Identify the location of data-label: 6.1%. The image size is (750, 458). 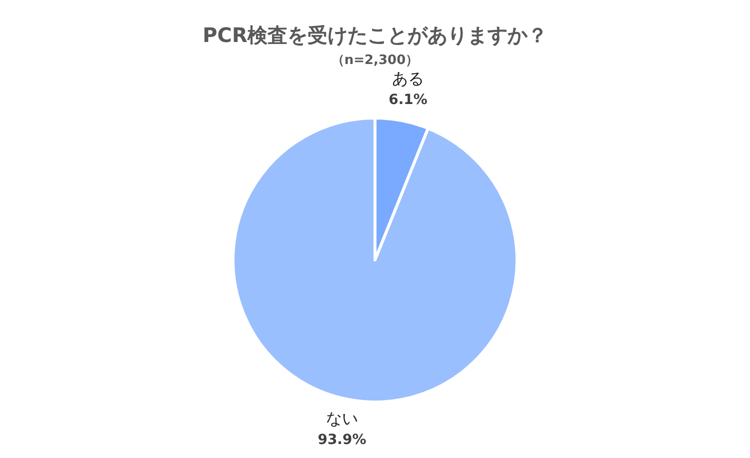
(408, 100).